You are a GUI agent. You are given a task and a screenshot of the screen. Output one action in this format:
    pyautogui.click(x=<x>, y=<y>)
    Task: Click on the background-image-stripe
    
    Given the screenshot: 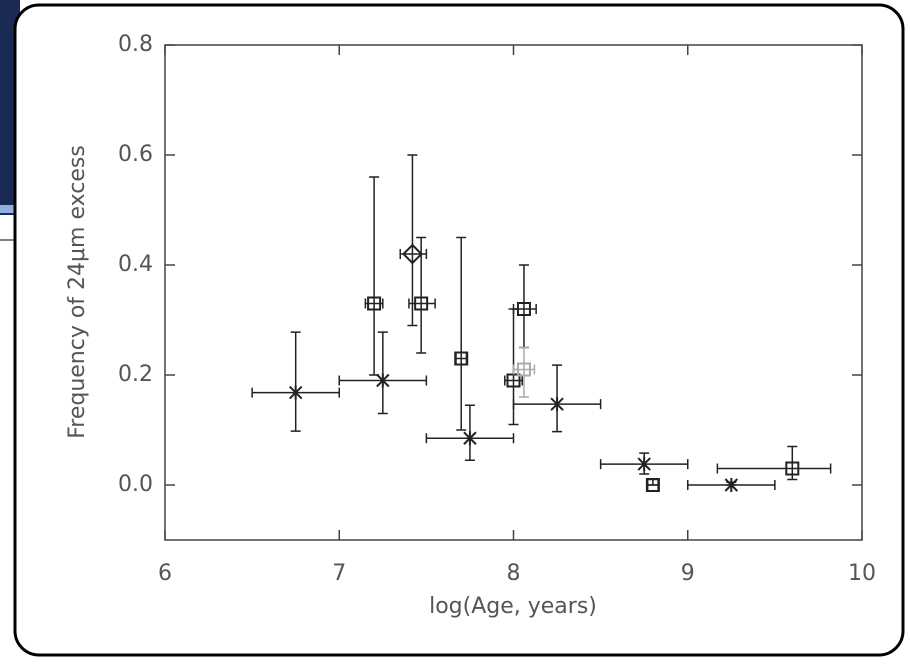 What is the action you would take?
    pyautogui.click(x=10, y=209)
    